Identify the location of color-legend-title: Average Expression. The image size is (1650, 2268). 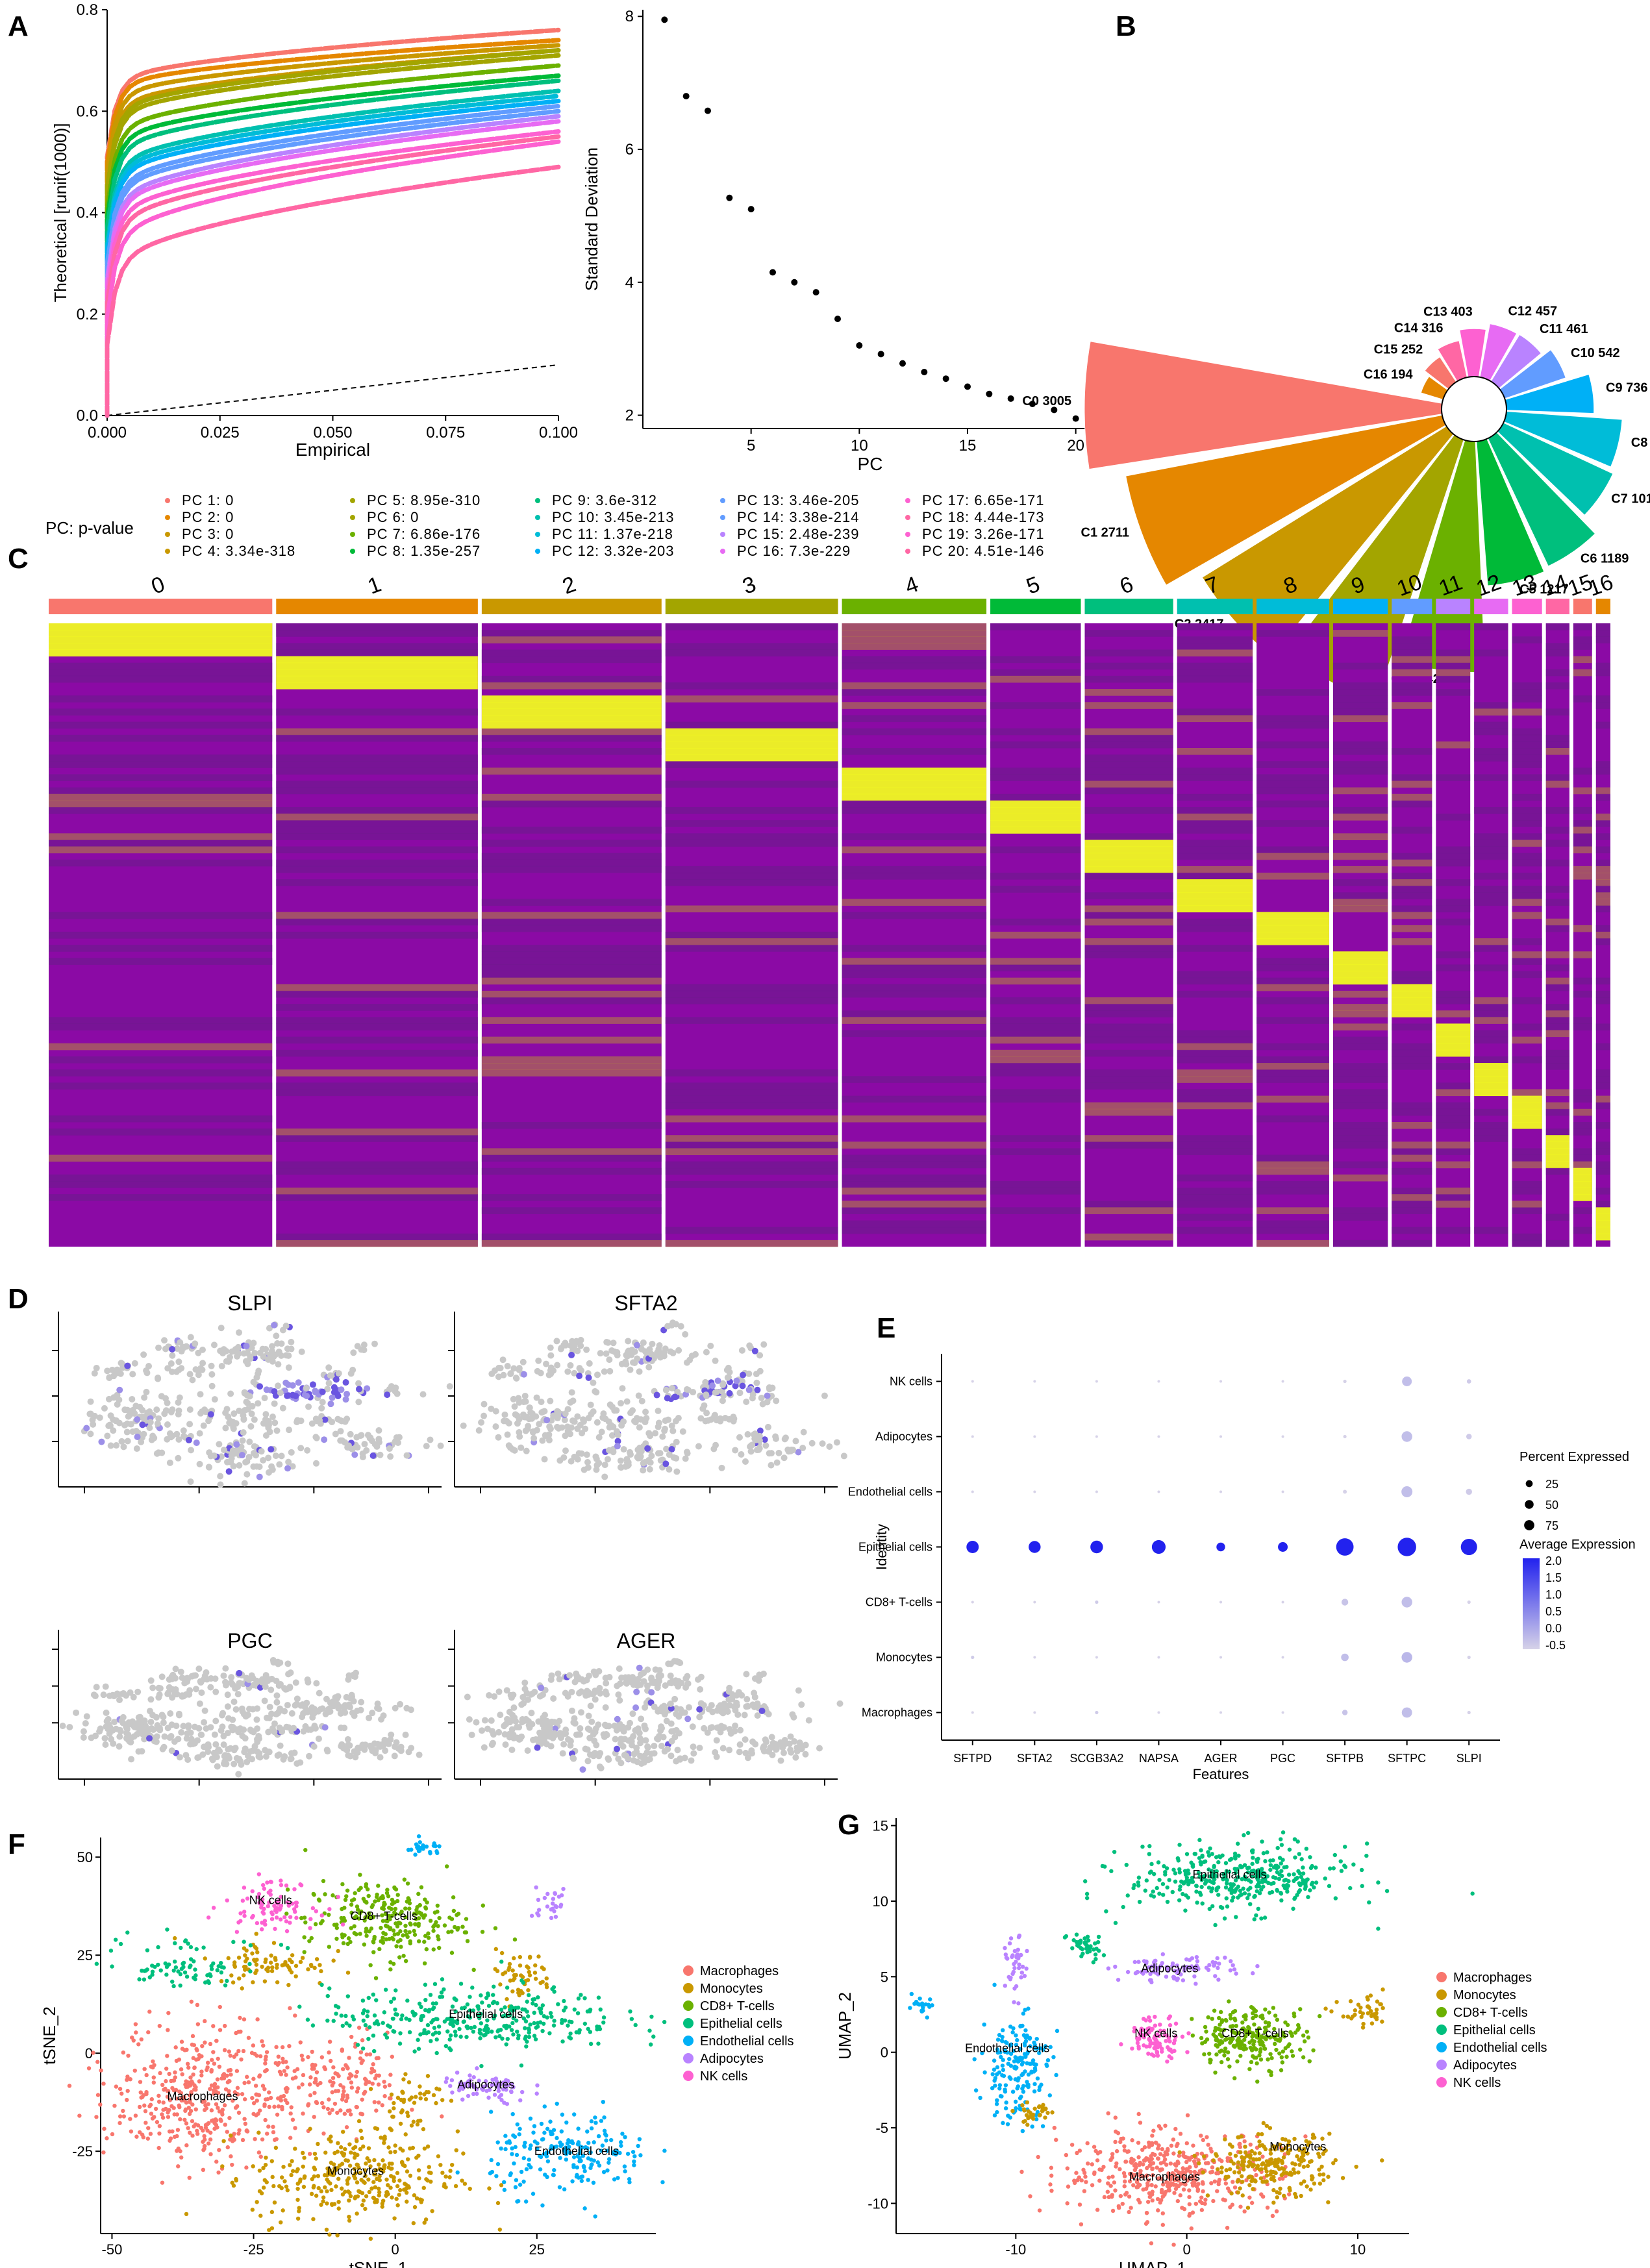
(1577, 1545).